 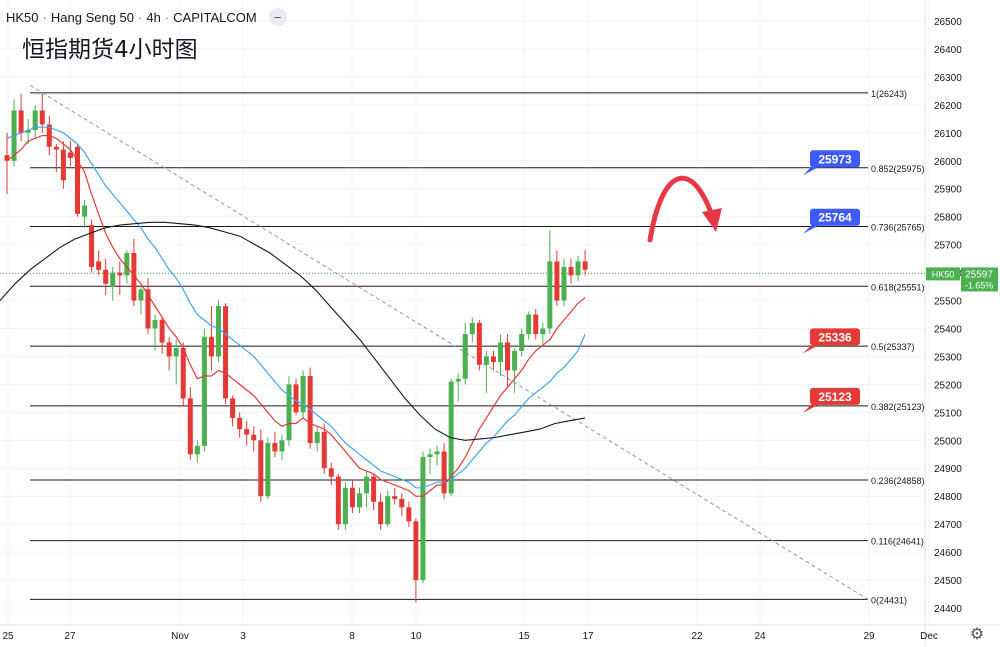 I want to click on x-tick-label: Nov, so click(x=180, y=636).